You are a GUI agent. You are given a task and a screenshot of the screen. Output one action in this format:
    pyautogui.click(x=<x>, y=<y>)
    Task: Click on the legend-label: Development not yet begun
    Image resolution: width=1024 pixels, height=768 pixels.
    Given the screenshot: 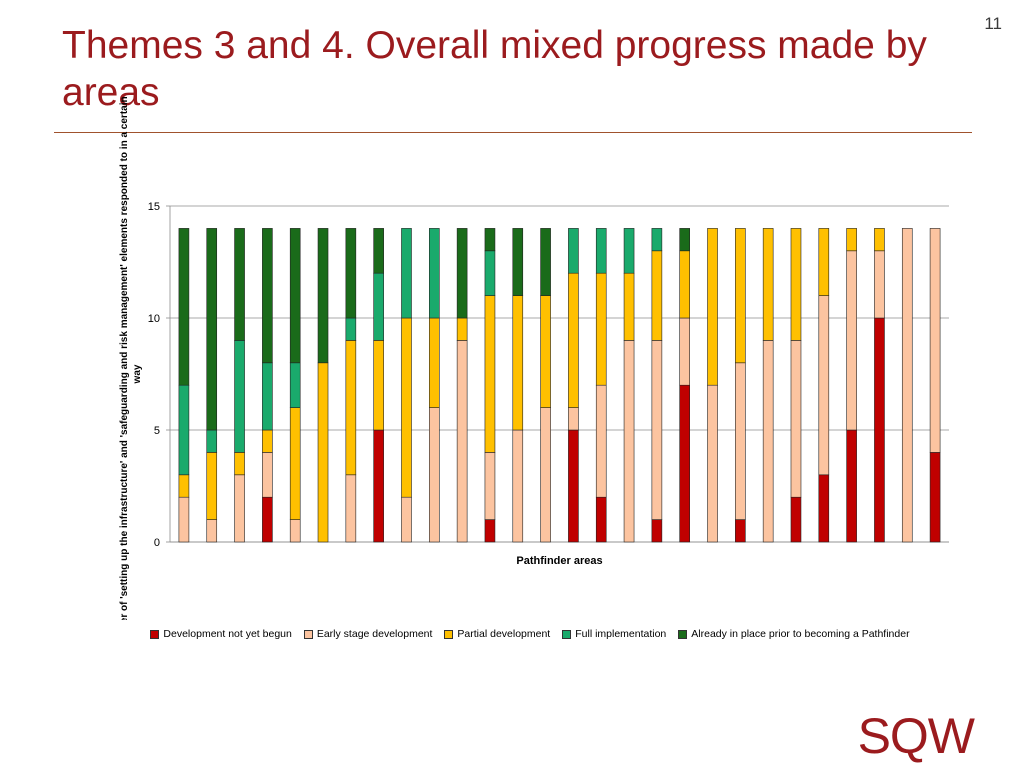 What is the action you would take?
    pyautogui.click(x=227, y=634)
    